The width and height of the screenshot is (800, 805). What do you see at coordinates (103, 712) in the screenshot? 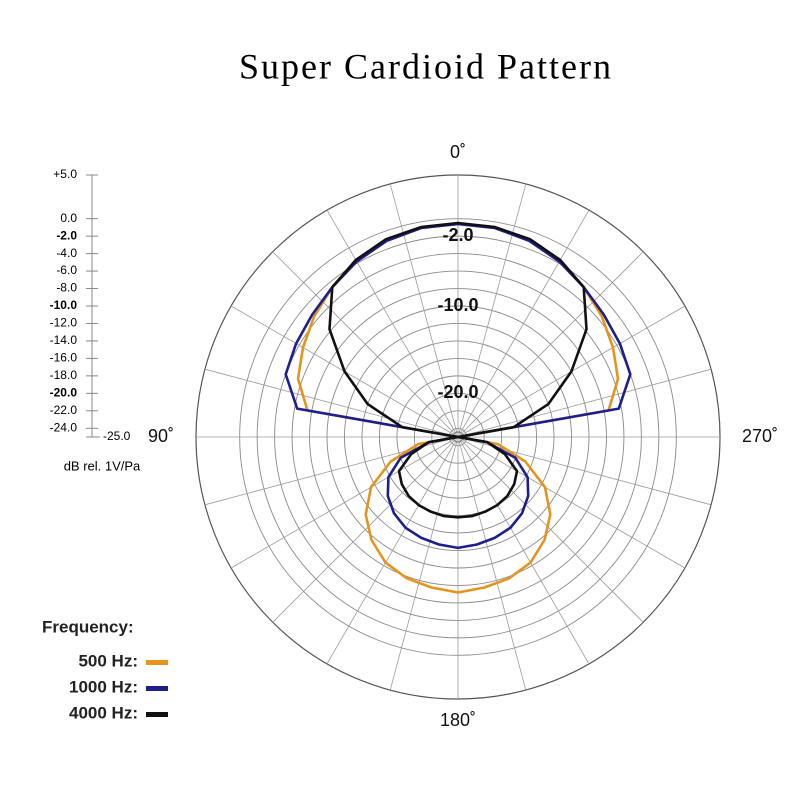
I see `legend-label: 4000 Hz:` at bounding box center [103, 712].